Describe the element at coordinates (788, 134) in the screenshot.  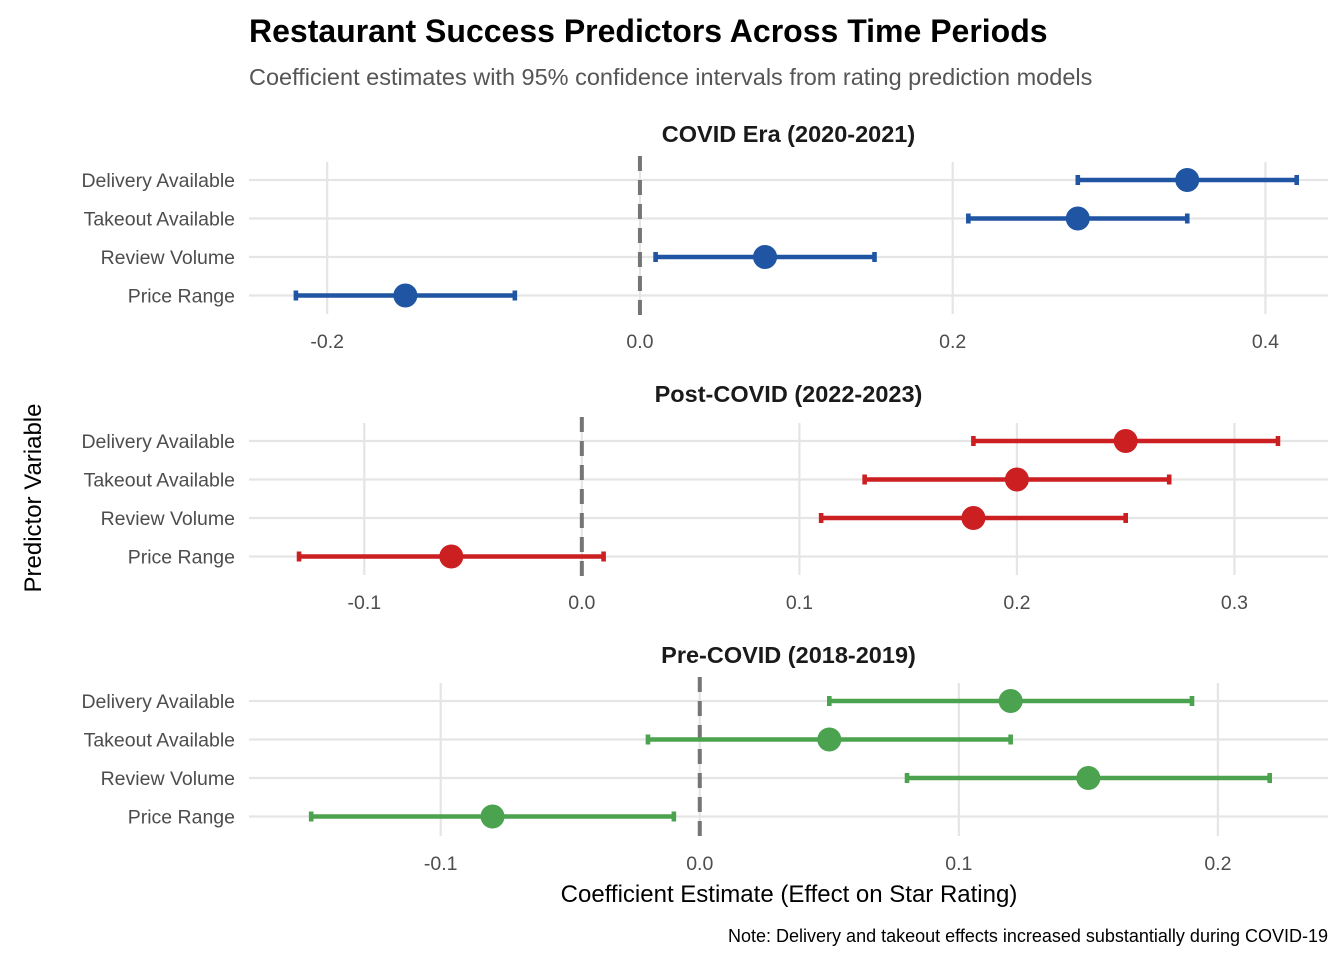
I see `panel-title: COVID Era (2020-2021)` at that location.